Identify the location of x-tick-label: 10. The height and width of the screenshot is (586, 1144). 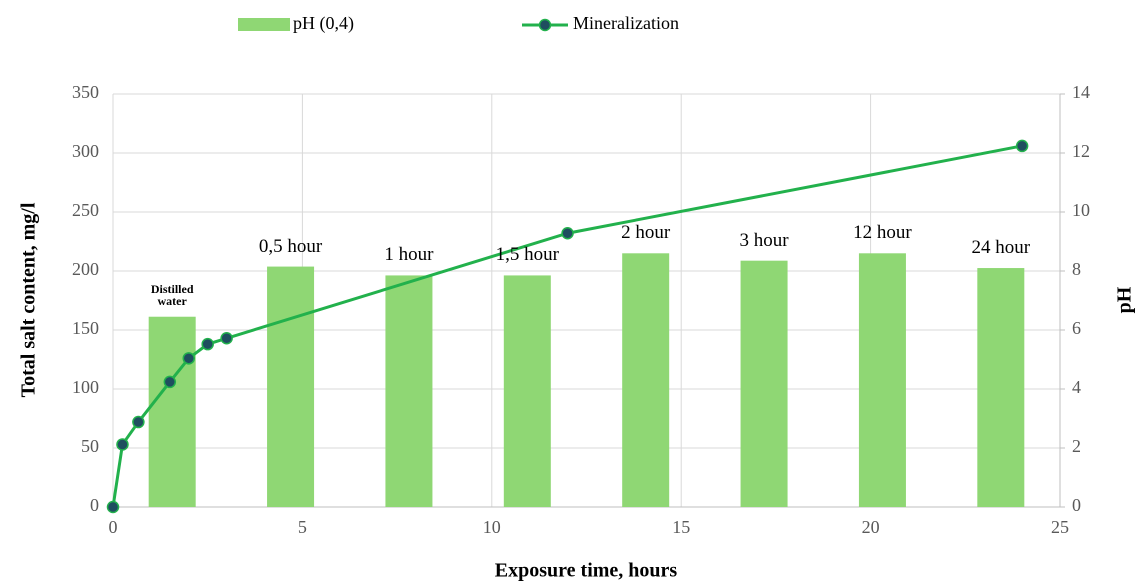
(492, 527).